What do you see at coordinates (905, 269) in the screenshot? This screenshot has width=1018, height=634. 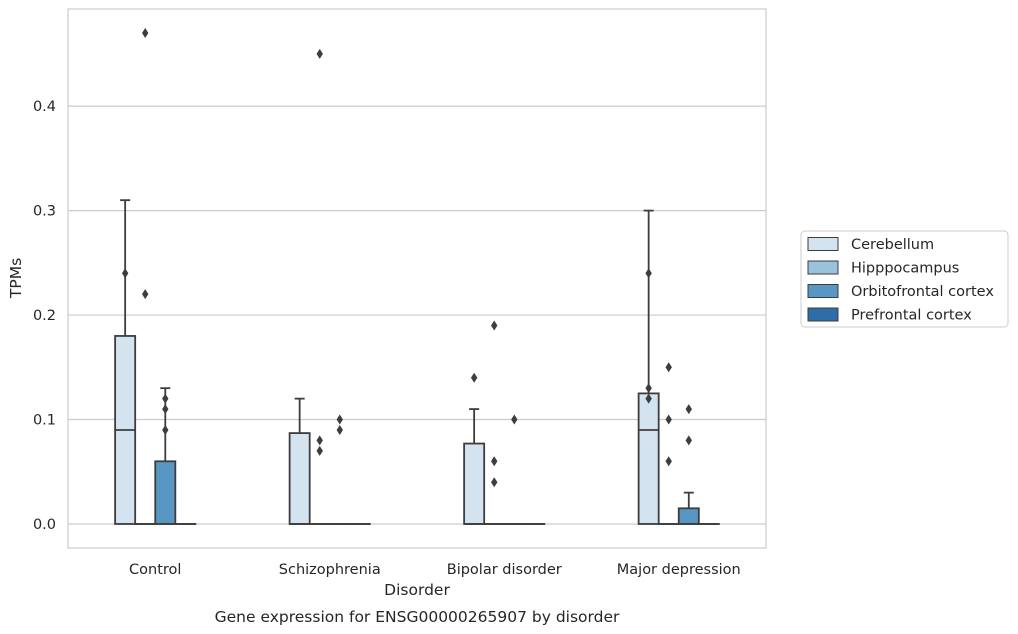 I see `legend-label: Hipppocampus` at bounding box center [905, 269].